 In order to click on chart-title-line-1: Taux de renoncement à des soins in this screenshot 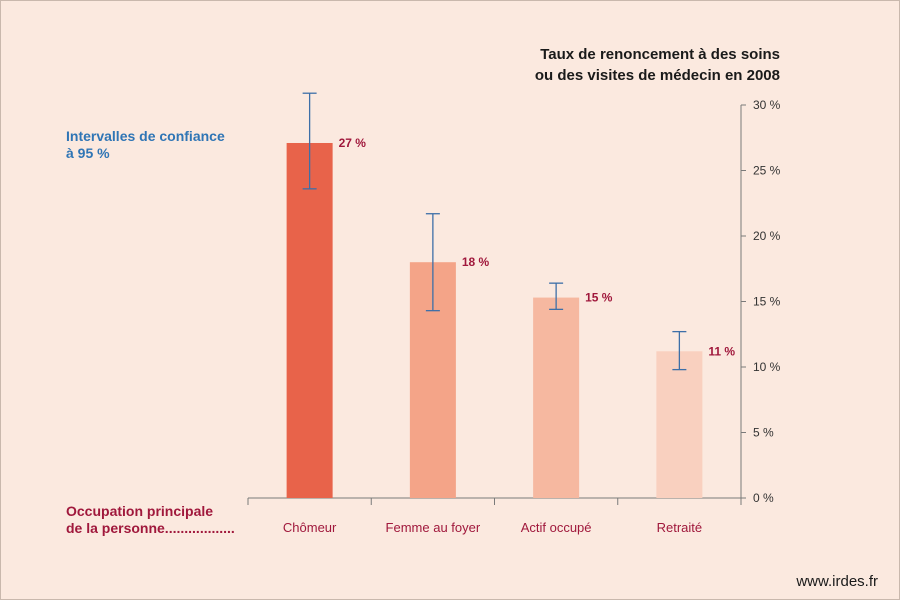, I will do `click(660, 54)`.